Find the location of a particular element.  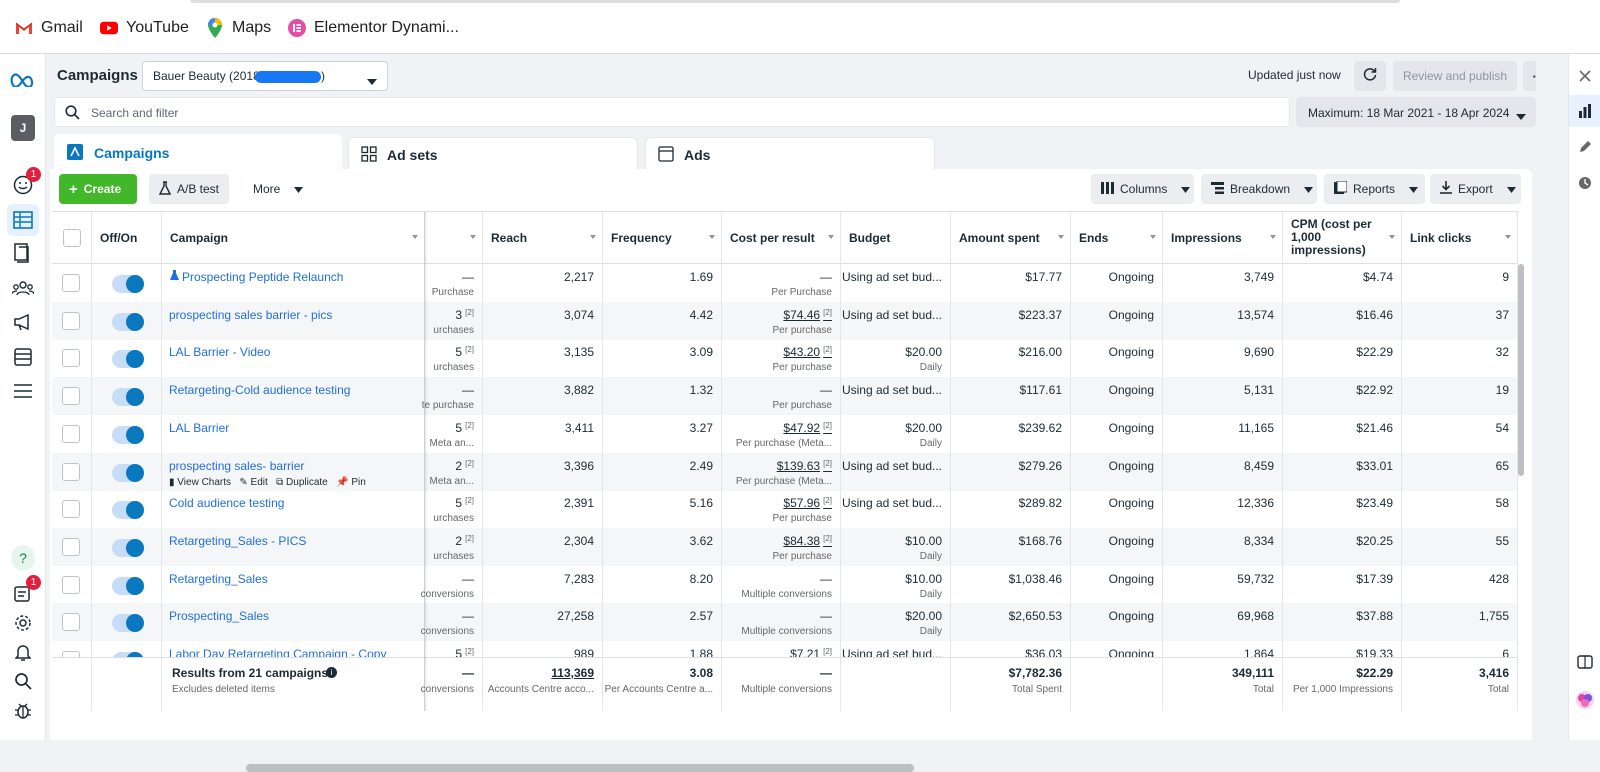

cell-value: $47.92 [2] is located at coordinates (807, 428).